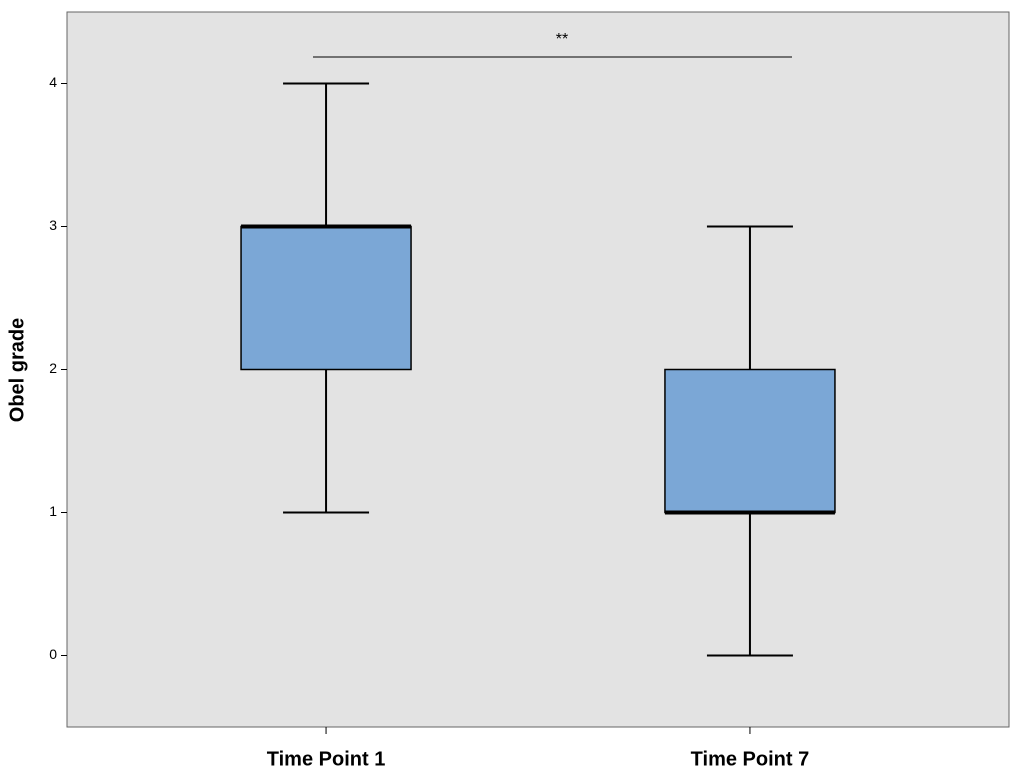 The height and width of the screenshot is (781, 1024). Describe the element at coordinates (562, 39) in the screenshot. I see `significance-label: **` at that location.